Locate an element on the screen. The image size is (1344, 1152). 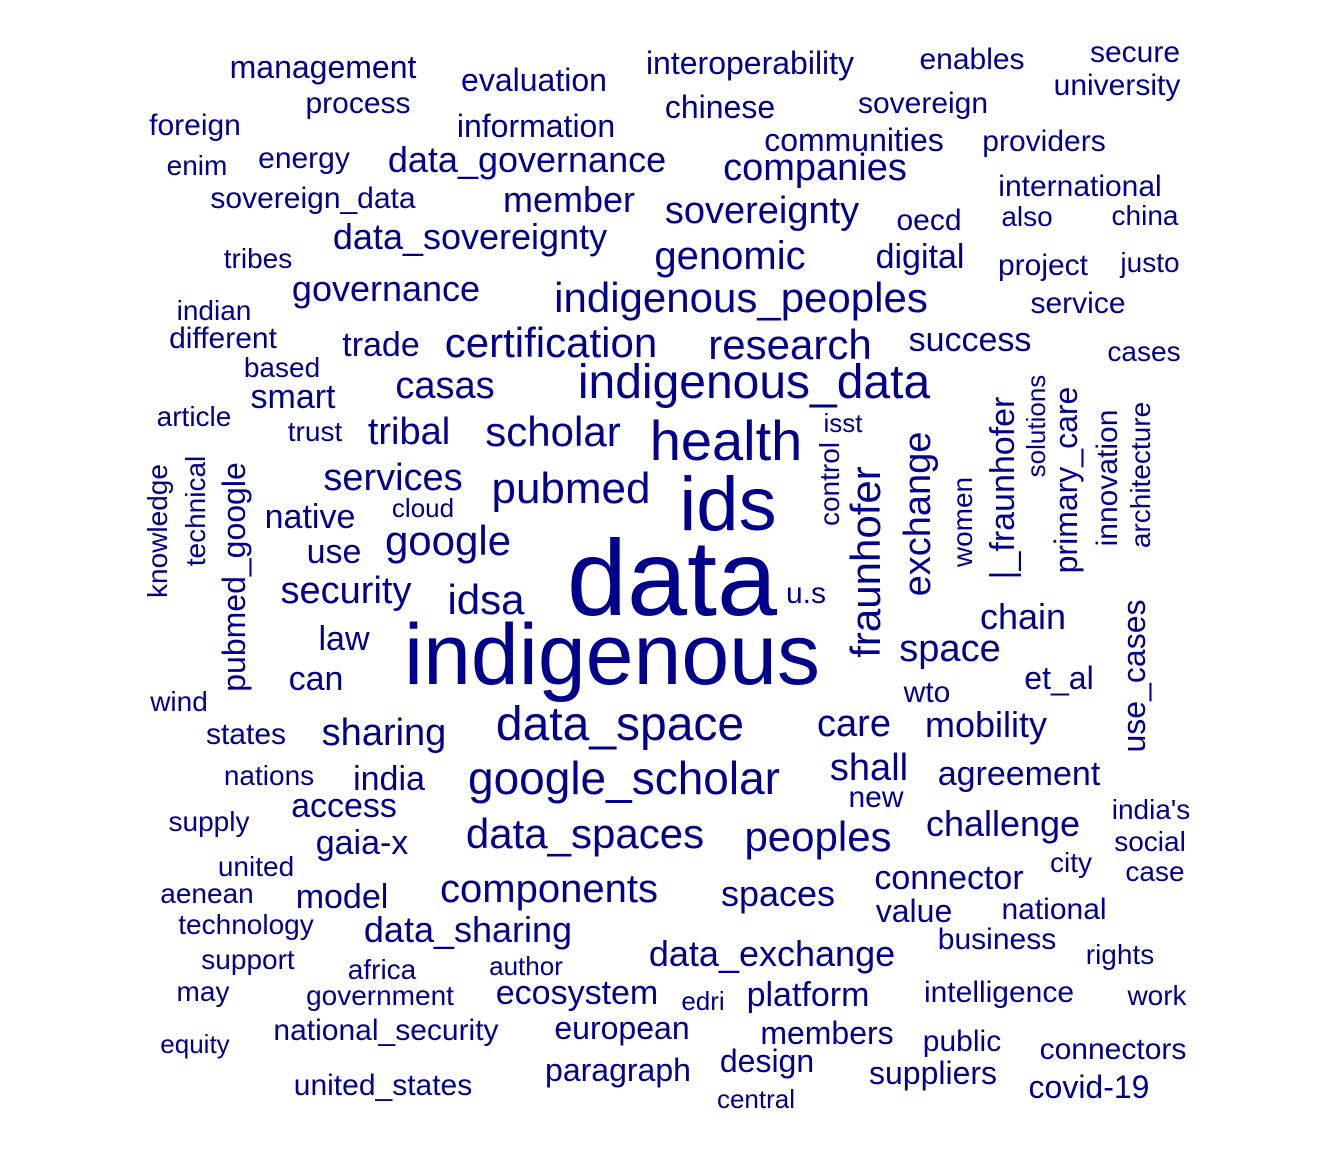
word-health: health is located at coordinates (726, 440).